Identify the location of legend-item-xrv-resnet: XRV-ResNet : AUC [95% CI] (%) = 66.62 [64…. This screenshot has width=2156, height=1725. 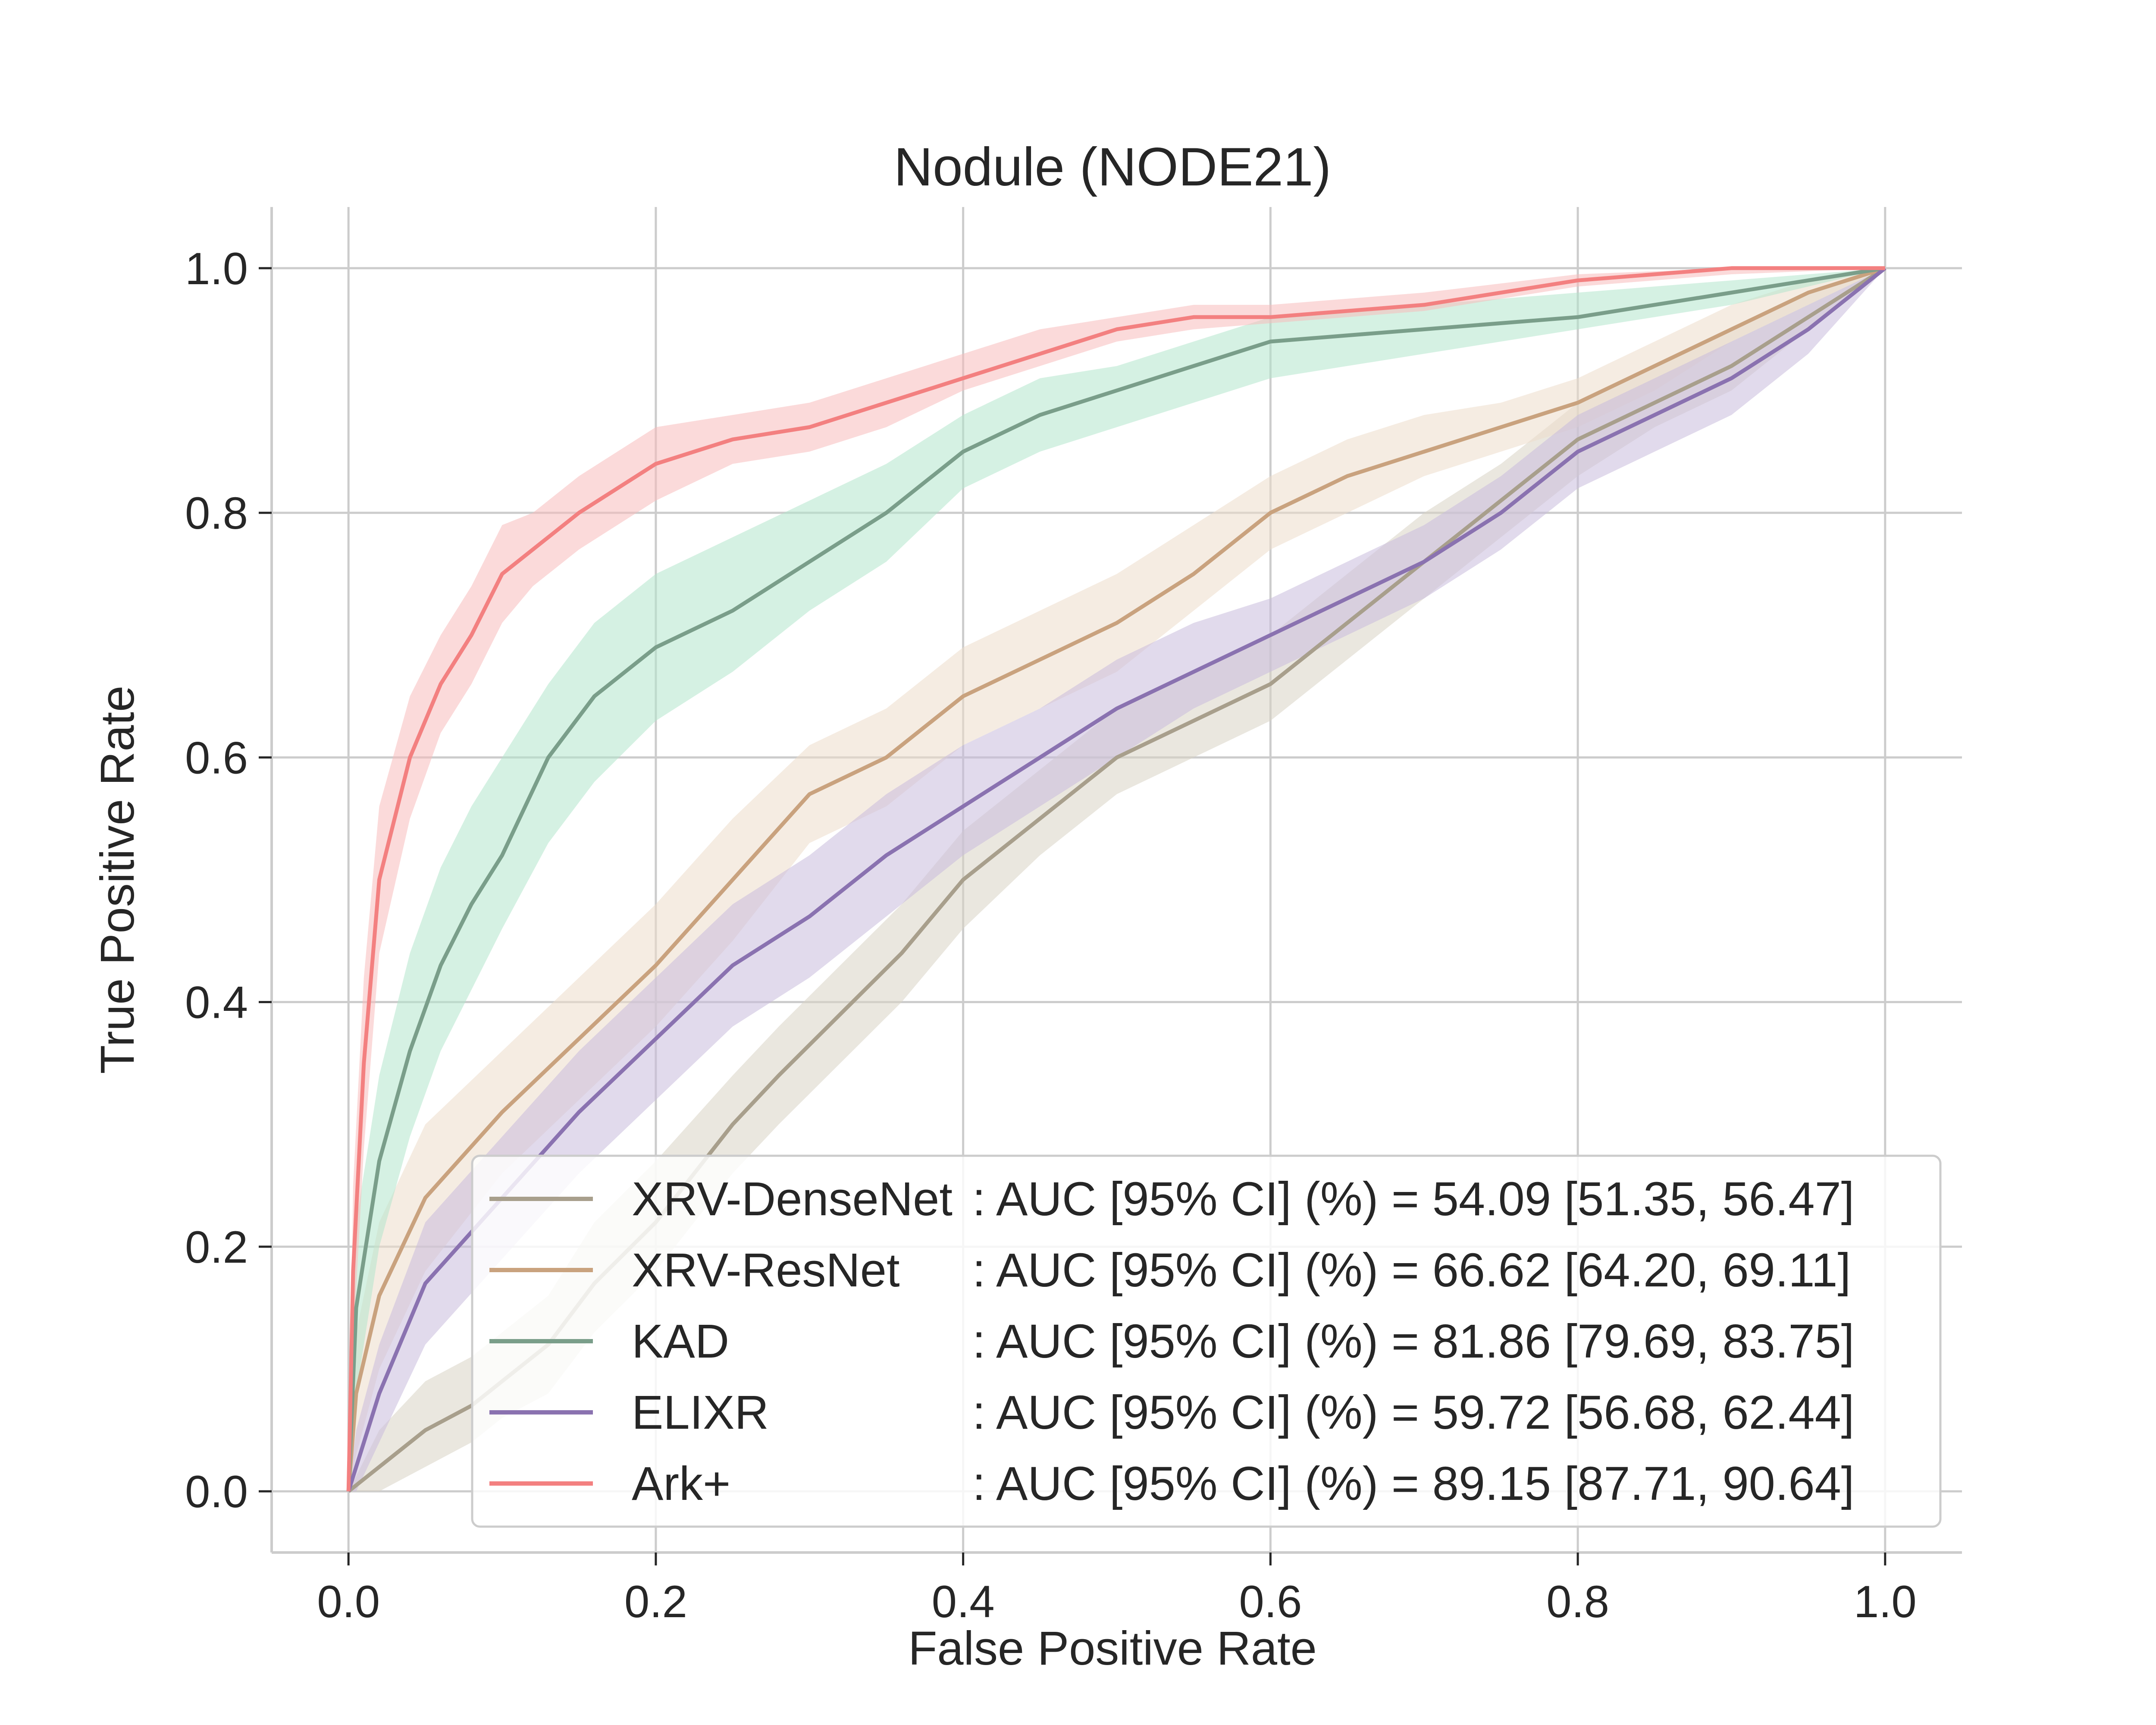
(1170, 1270).